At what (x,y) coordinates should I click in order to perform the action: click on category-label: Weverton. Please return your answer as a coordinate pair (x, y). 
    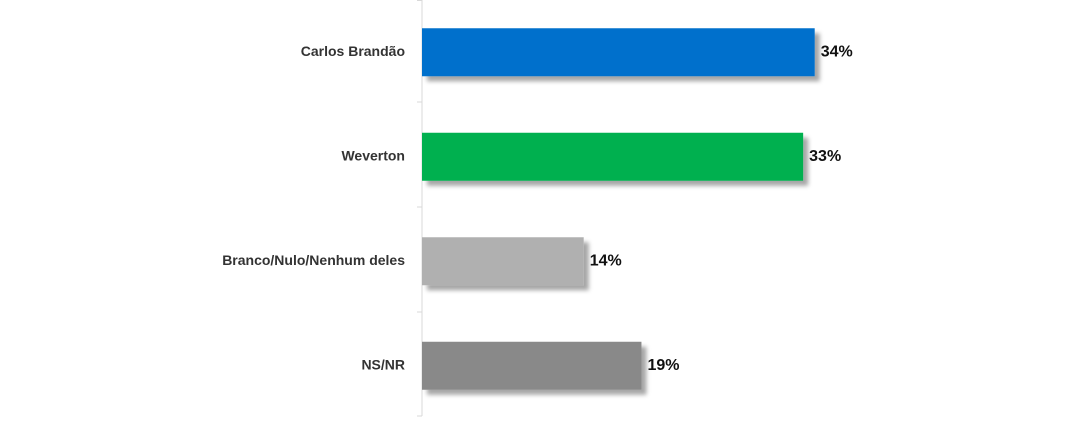
    Looking at the image, I should click on (373, 155).